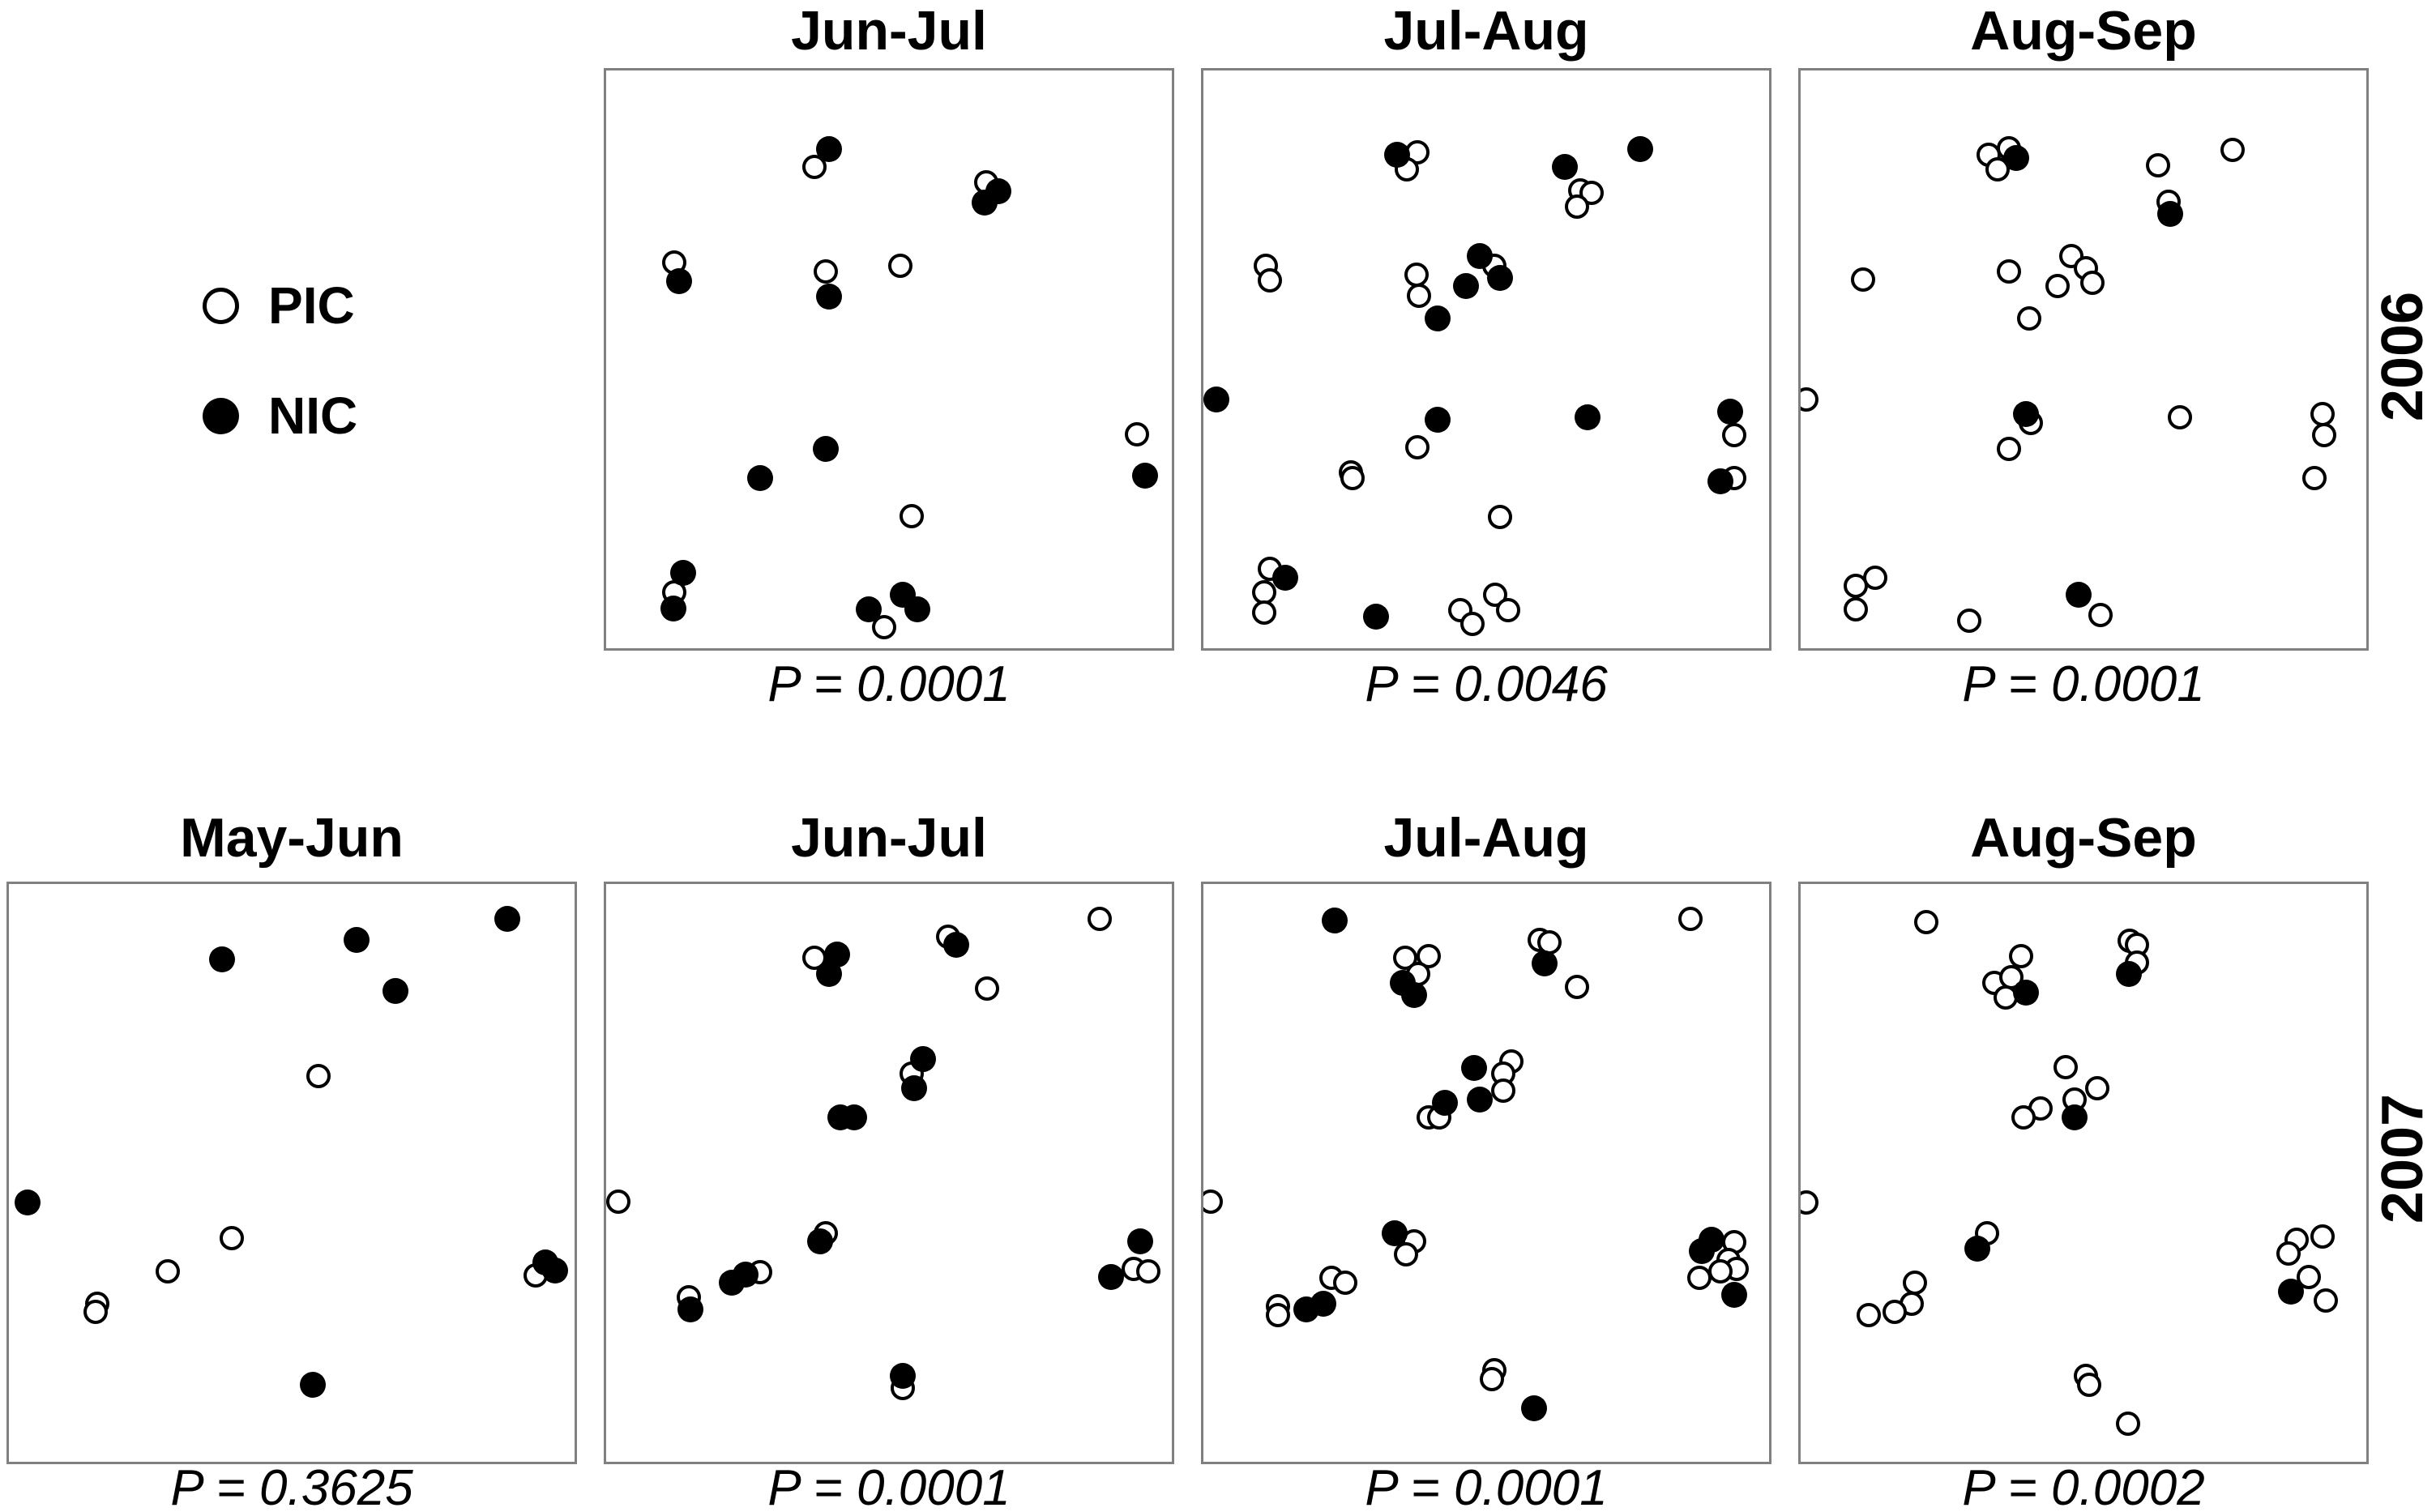  What do you see at coordinates (2083, 1485) in the screenshot?
I see `p-value-label: P = 0.0002` at bounding box center [2083, 1485].